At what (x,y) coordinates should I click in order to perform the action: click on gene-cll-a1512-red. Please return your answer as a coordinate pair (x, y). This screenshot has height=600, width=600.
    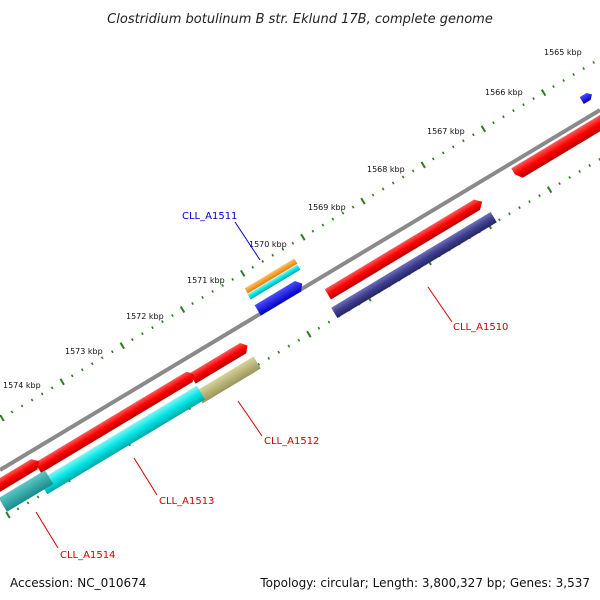
    Looking at the image, I should click on (219, 362).